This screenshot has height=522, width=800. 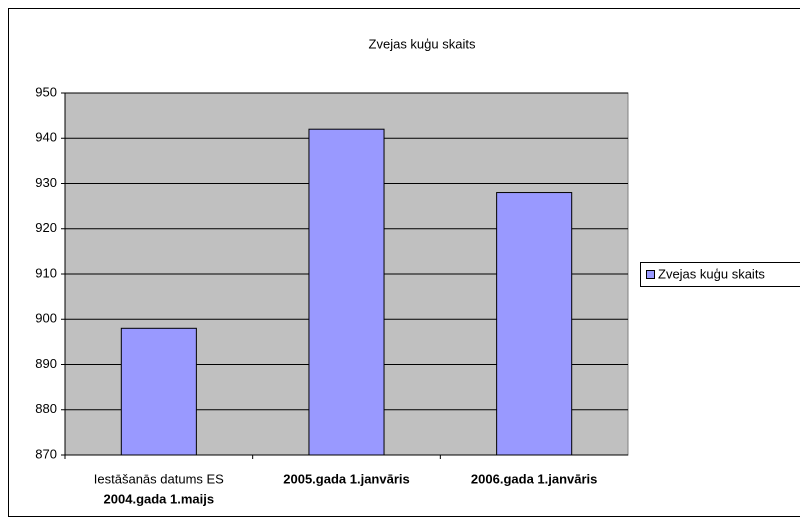 I want to click on y-tick-label: 950, so click(x=46, y=91).